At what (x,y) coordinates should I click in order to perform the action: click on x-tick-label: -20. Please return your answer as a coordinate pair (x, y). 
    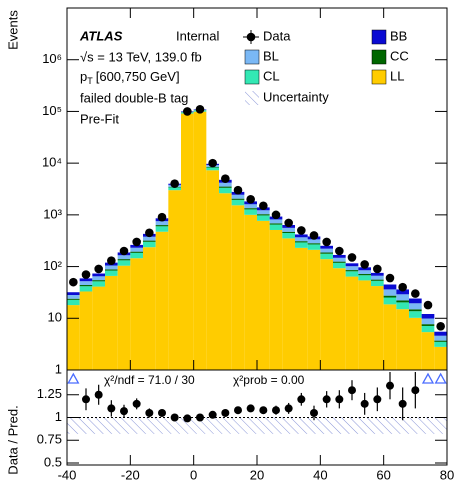
    Looking at the image, I should click on (130, 474).